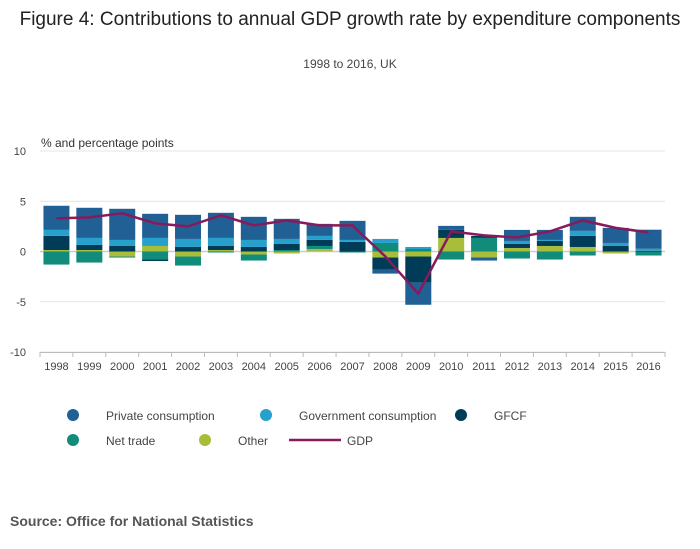  What do you see at coordinates (23, 253) in the screenshot?
I see `y-tick-label: 0` at bounding box center [23, 253].